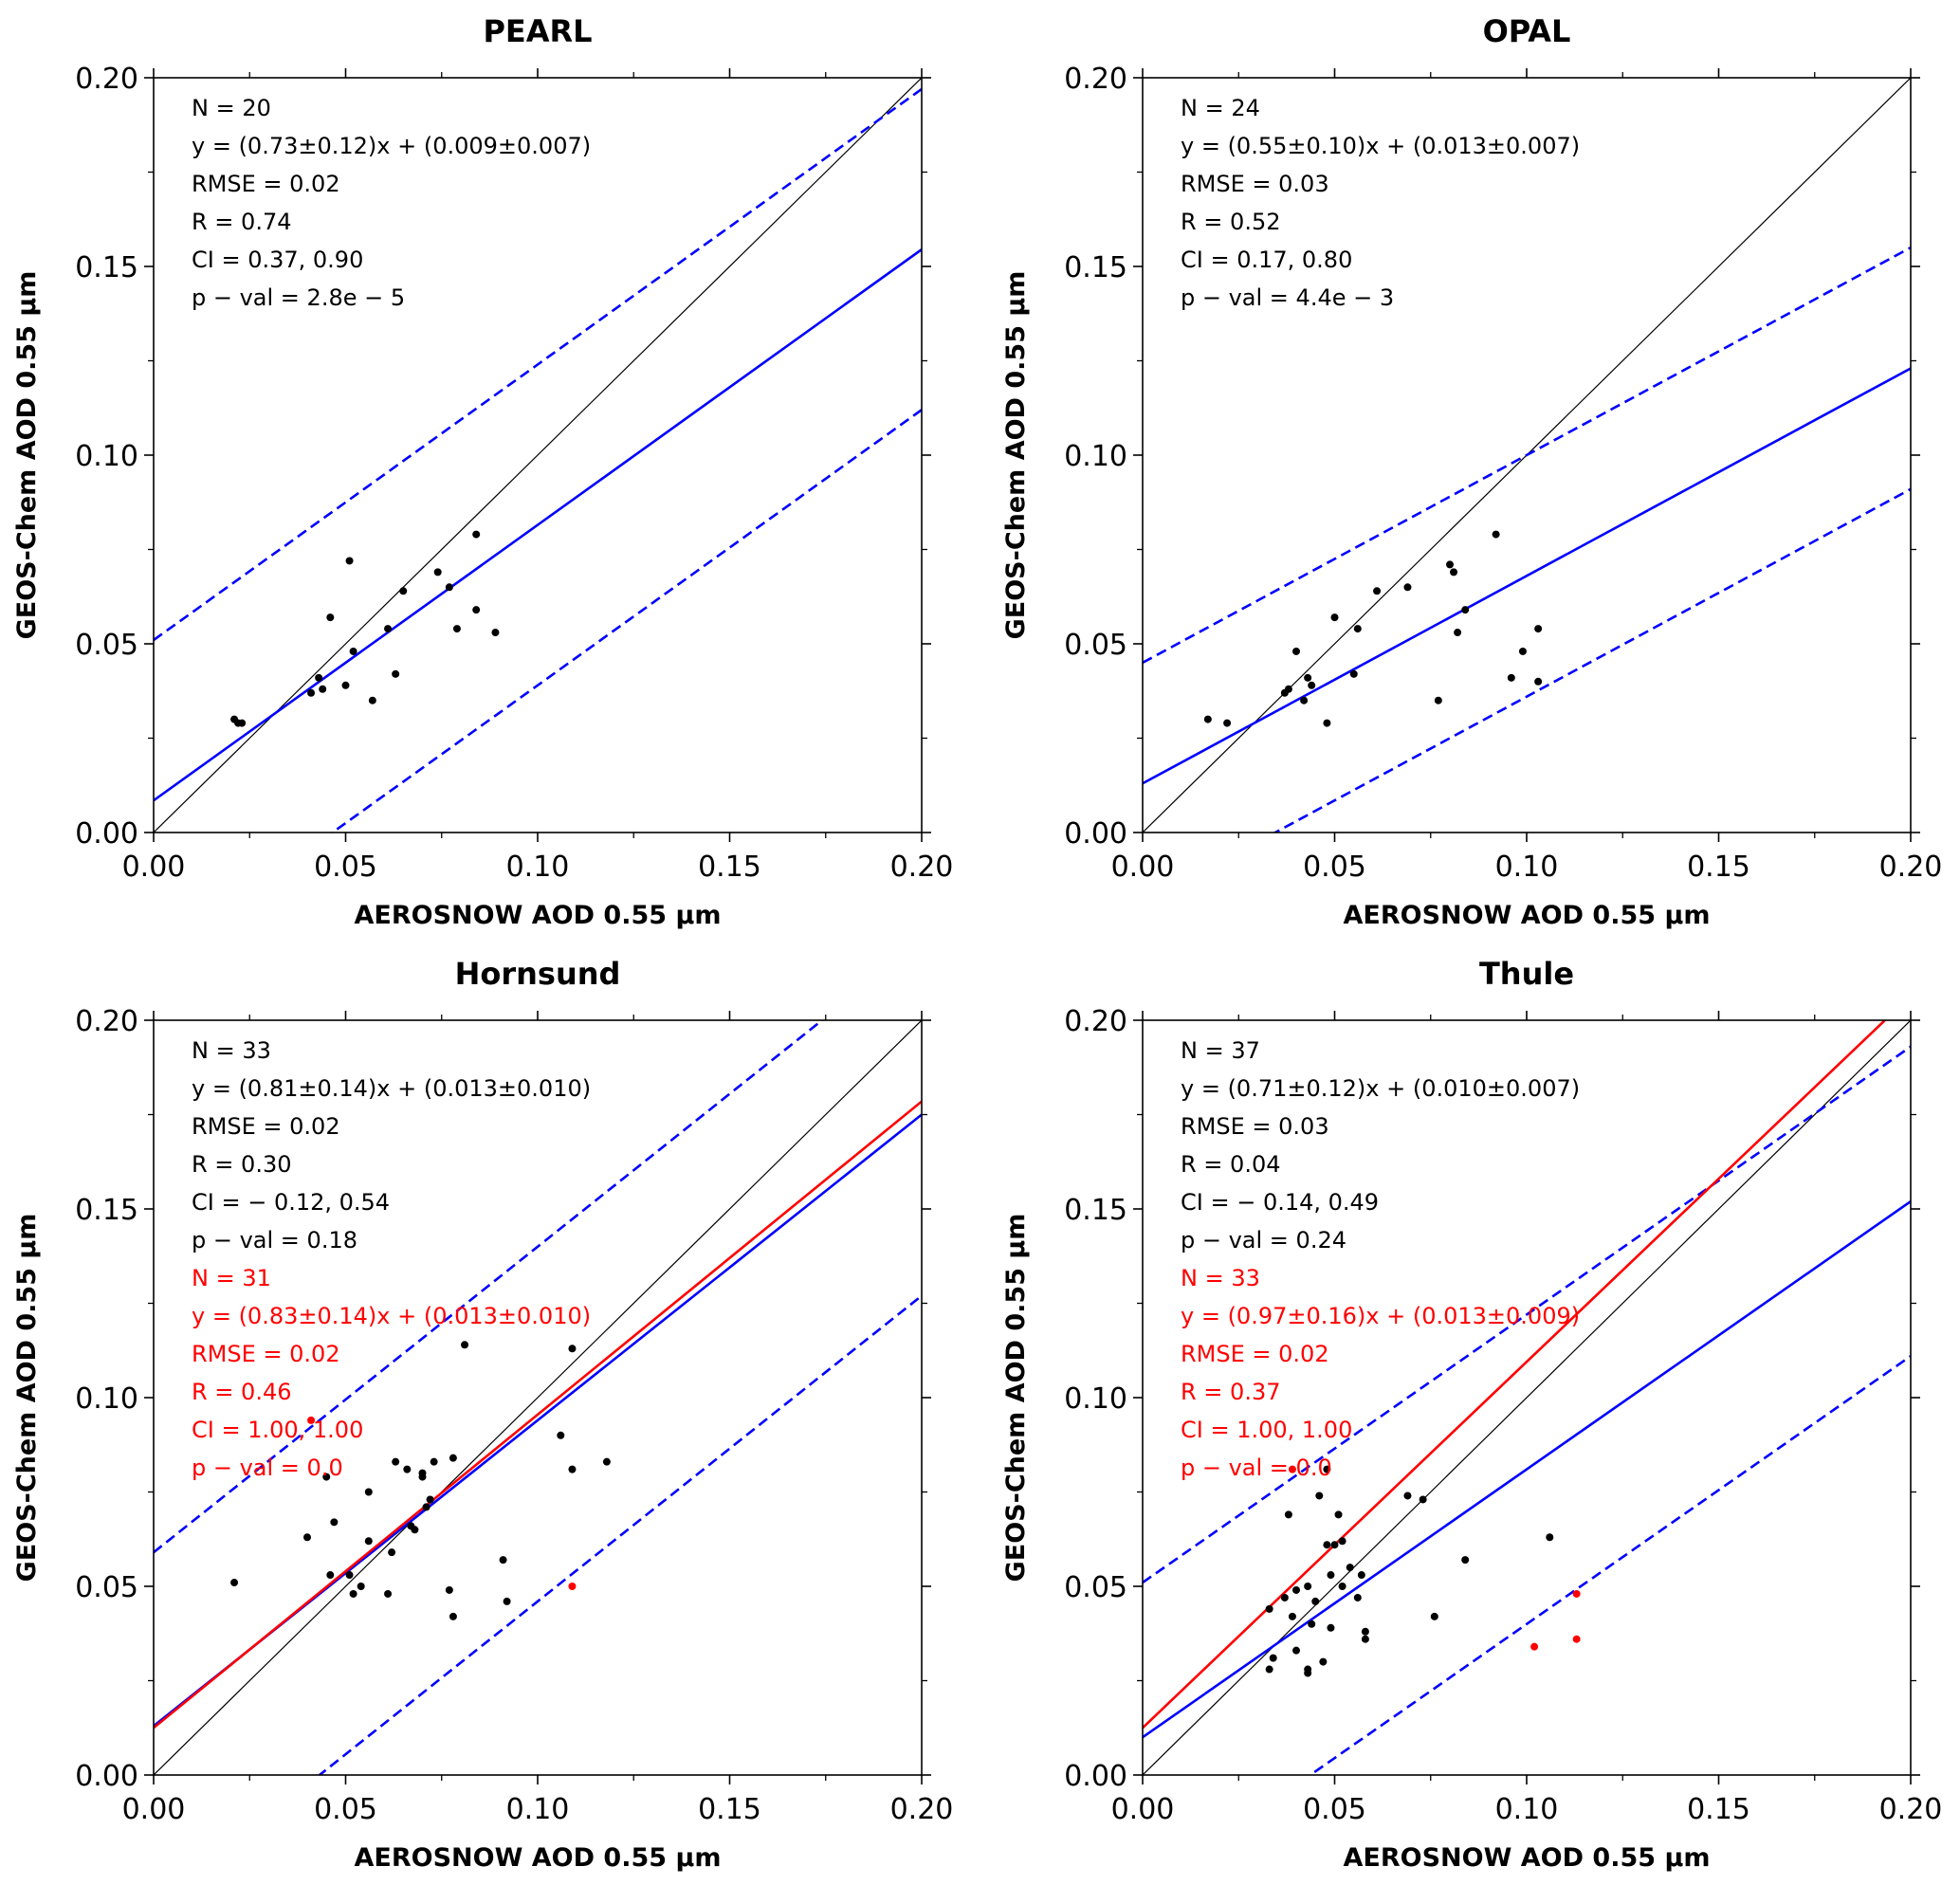 The image size is (1960, 1885). Describe the element at coordinates (1143, 867) in the screenshot. I see `x-tick-label: 0.00` at that location.